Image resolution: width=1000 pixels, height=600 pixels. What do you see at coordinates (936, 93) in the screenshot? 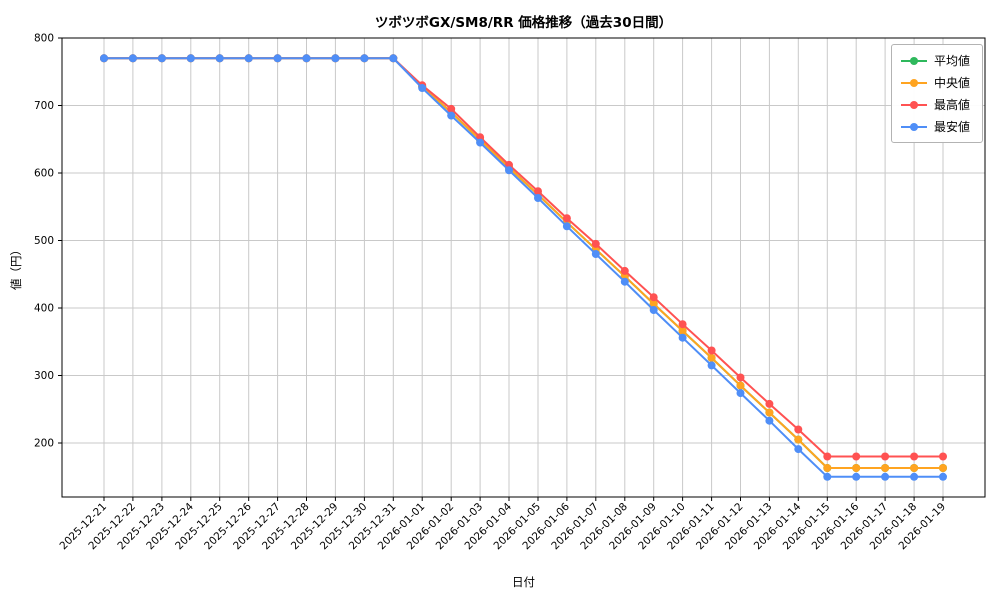
I see `chart-legend: 平均値 中央値 最高値 最安値` at bounding box center [936, 93].